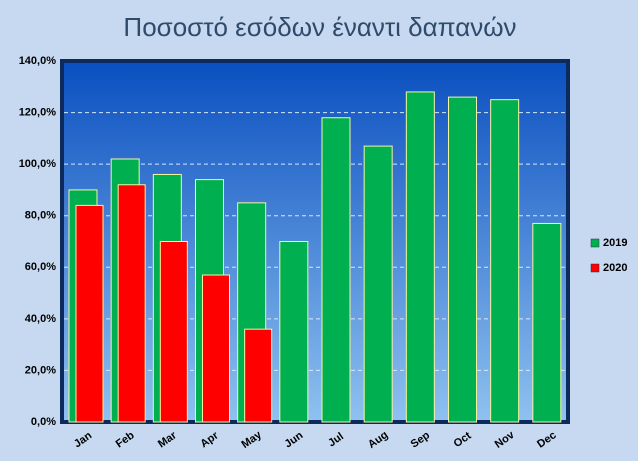  What do you see at coordinates (43, 422) in the screenshot?
I see `y-tick-label: 0,0%` at bounding box center [43, 422].